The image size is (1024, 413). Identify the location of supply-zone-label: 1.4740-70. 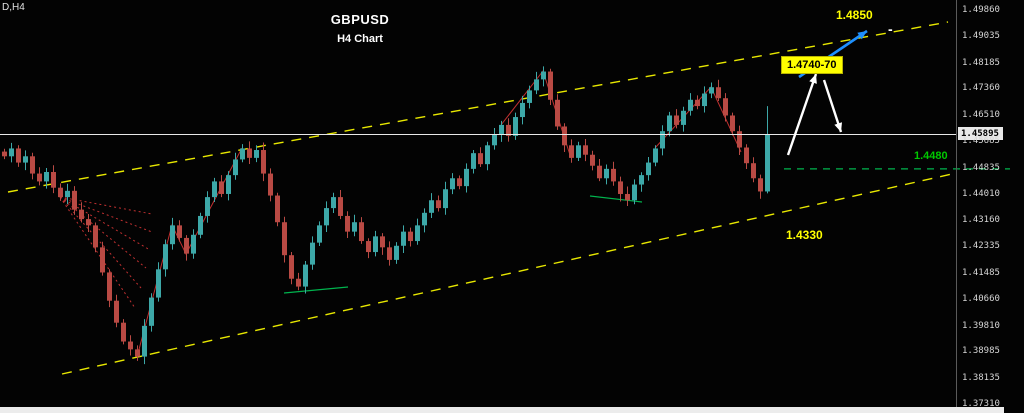
(812, 65).